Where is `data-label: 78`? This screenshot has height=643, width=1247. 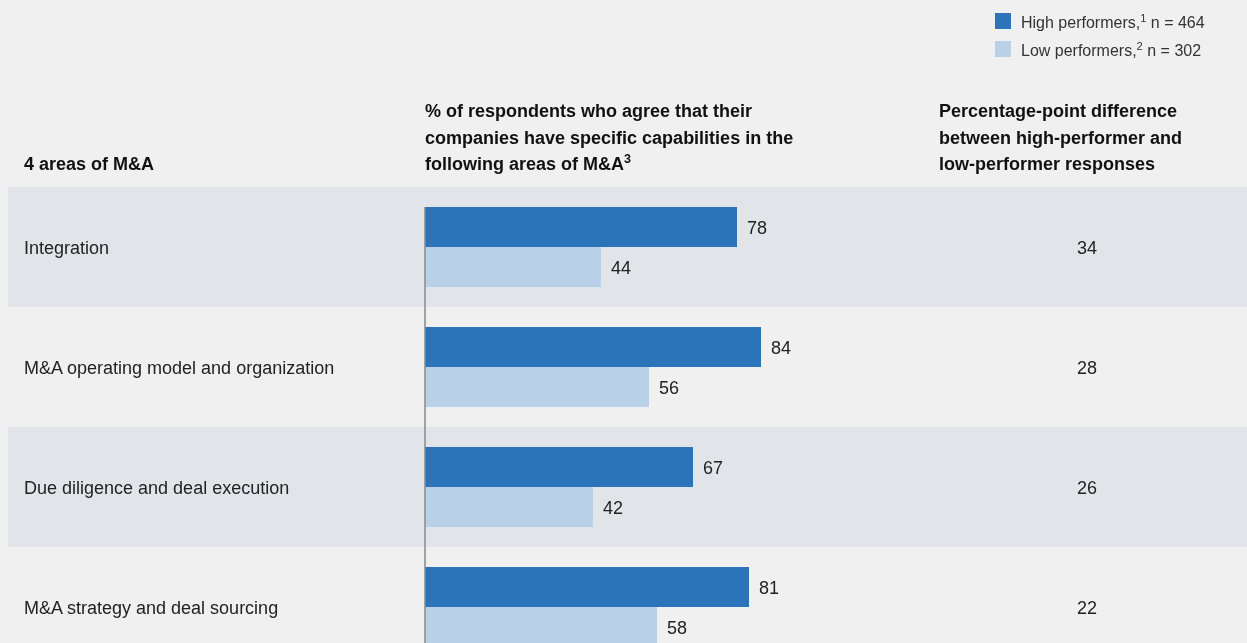
data-label: 78 is located at coordinates (757, 228).